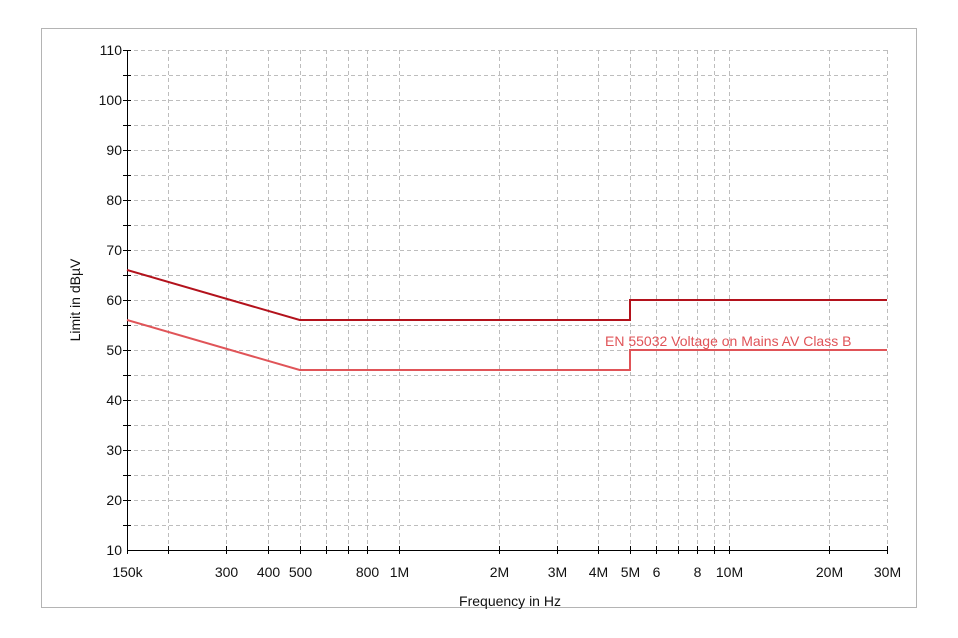 Image resolution: width=958 pixels, height=638 pixels. Describe the element at coordinates (127, 572) in the screenshot. I see `x-tick-label: 150k` at that location.